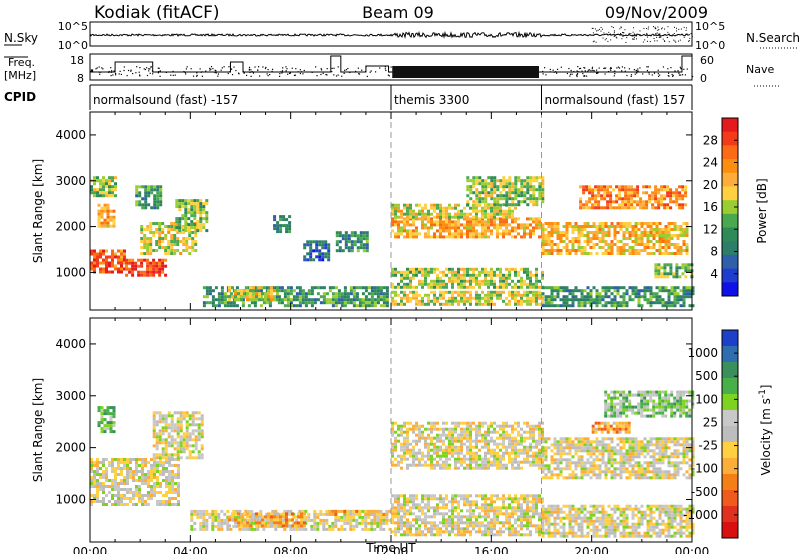 Image resolution: width=800 pixels, height=554 pixels. I want to click on power-colorbar-swatch, so click(730, 248).